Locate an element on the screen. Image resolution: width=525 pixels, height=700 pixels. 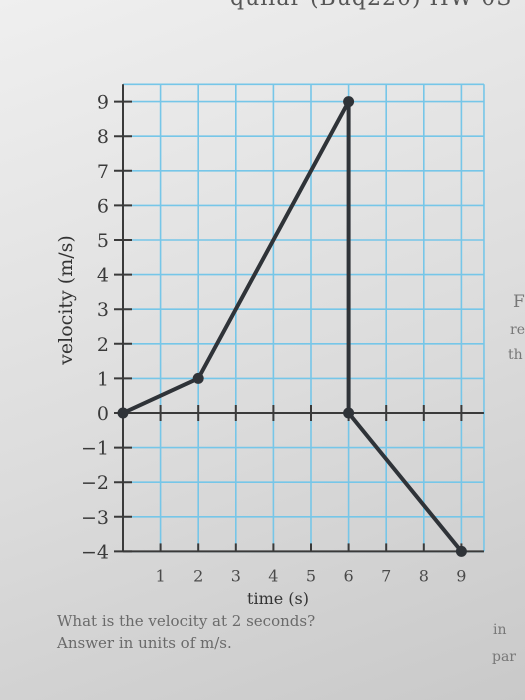
x-tick-label: 3 is located at coordinates (236, 575).